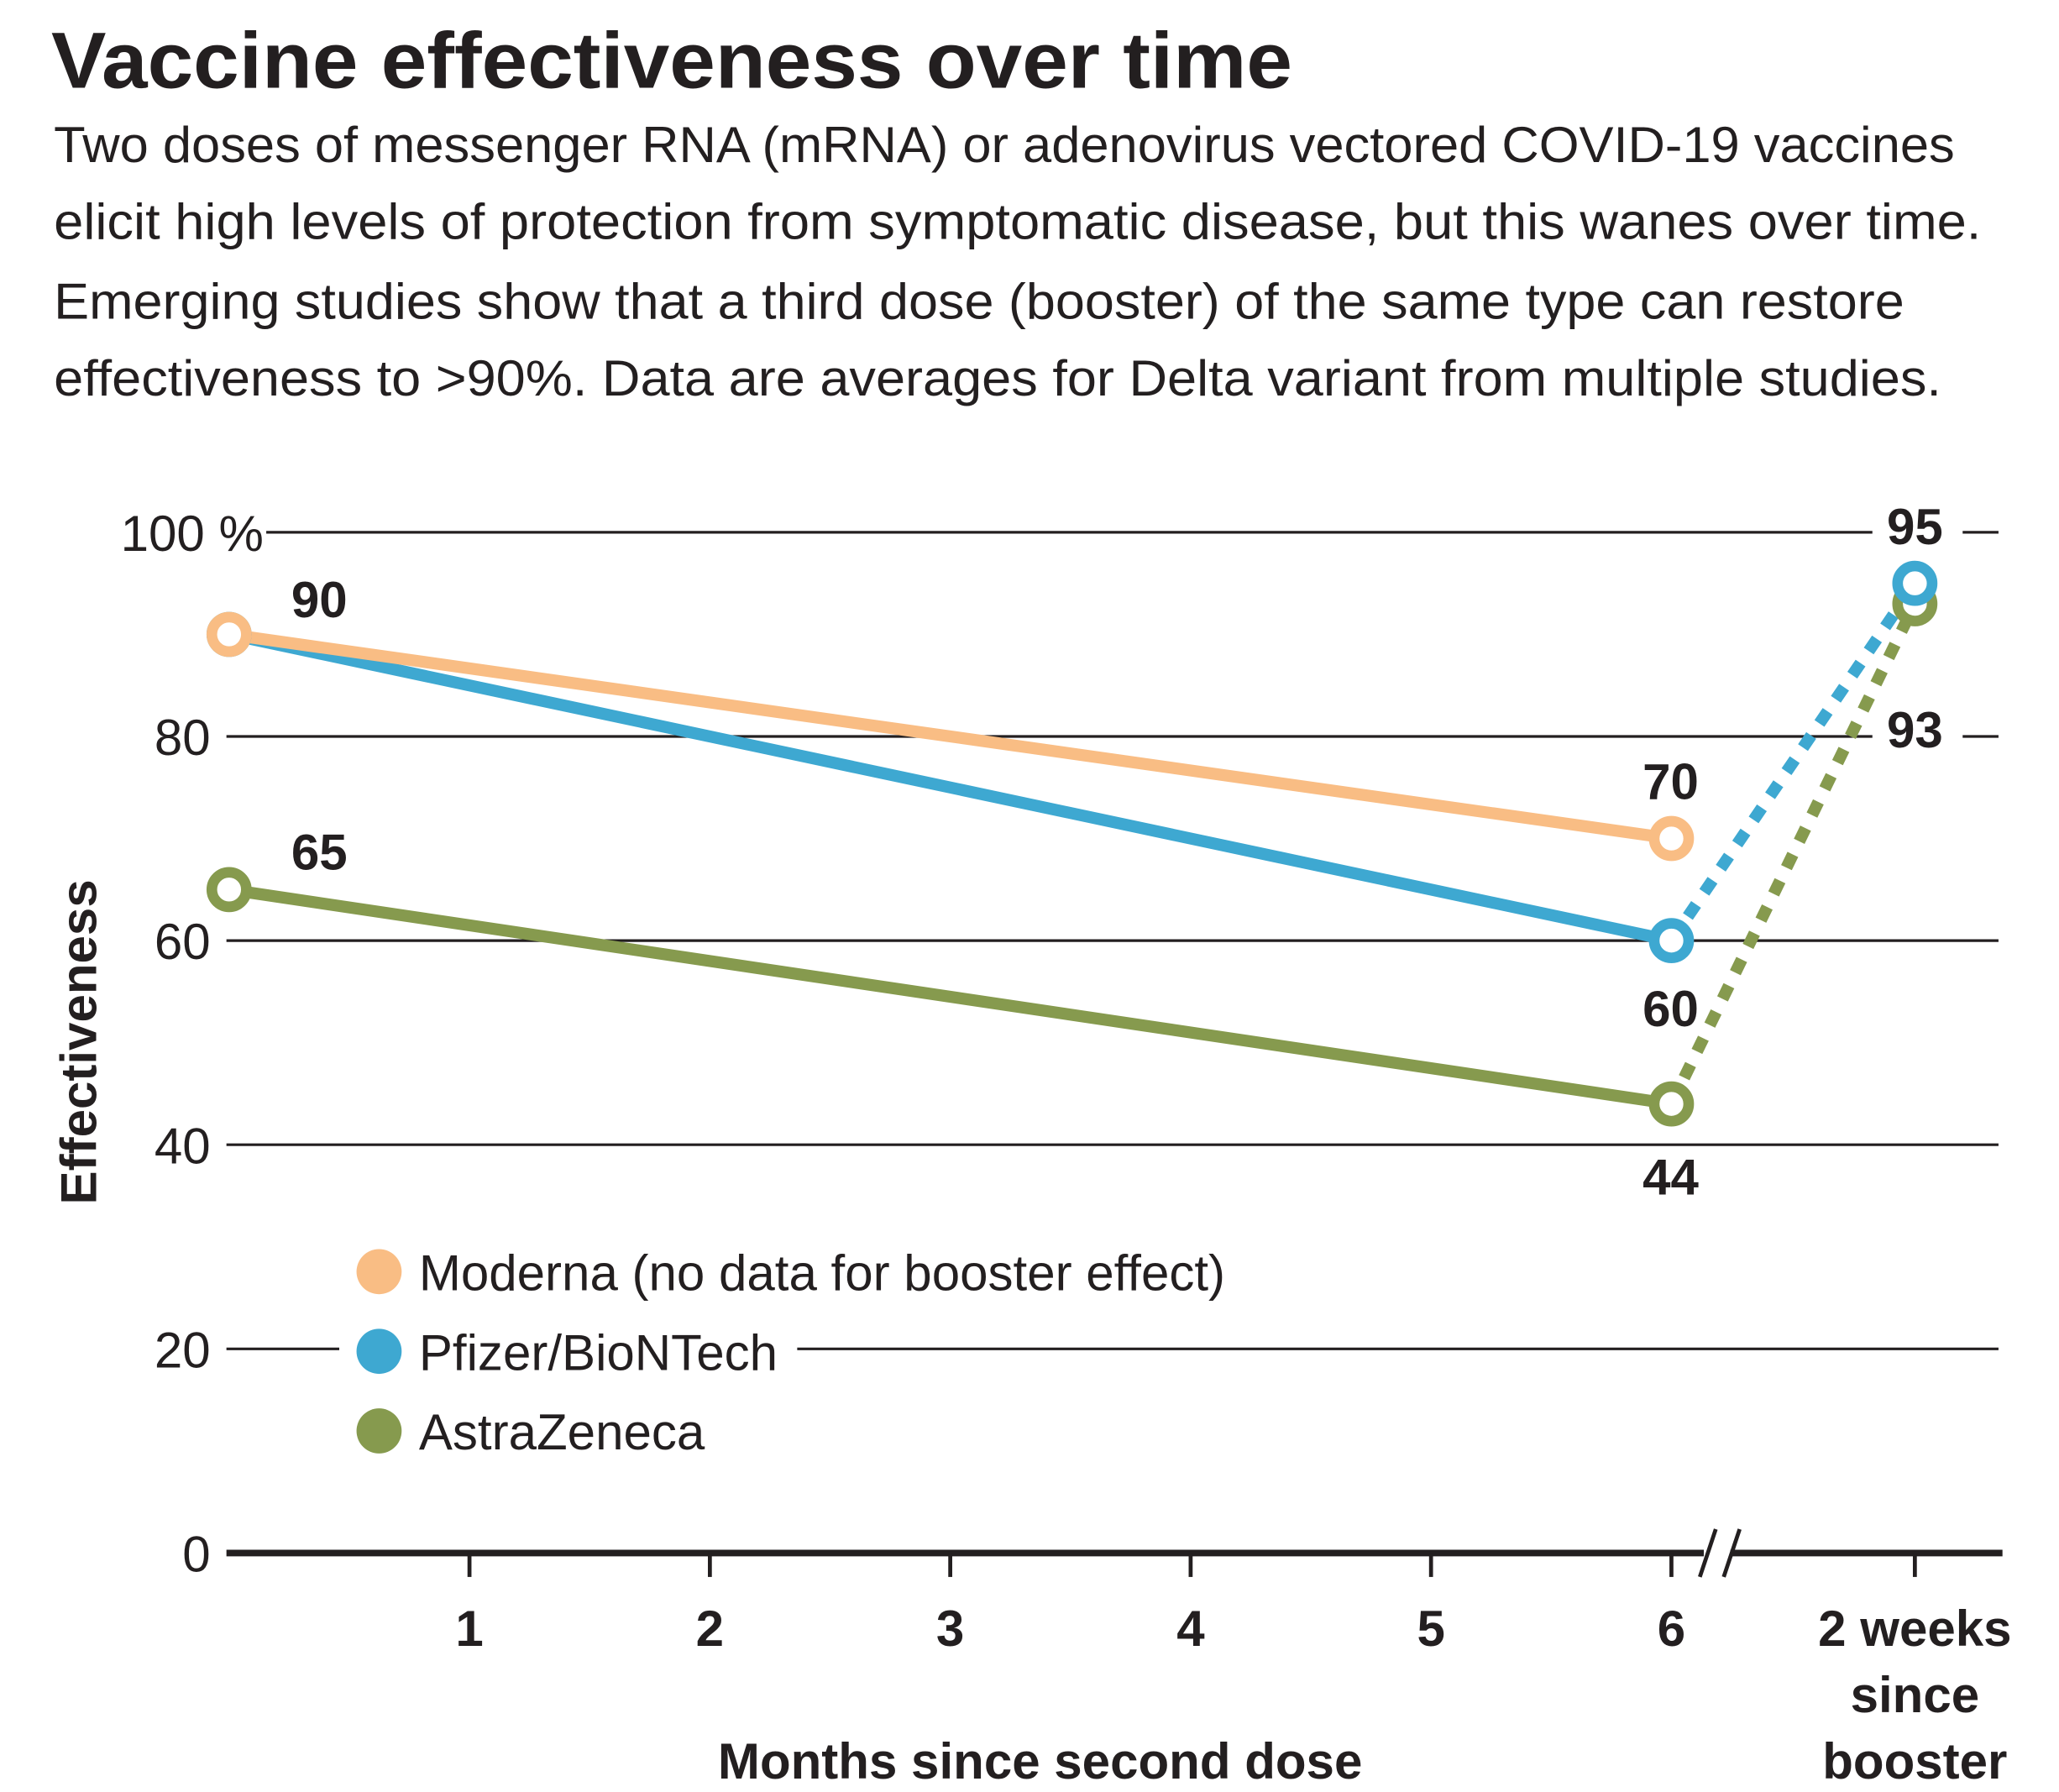 The image size is (2059, 1792). What do you see at coordinates (183, 1350) in the screenshot?
I see `y-tick-label: 20` at bounding box center [183, 1350].